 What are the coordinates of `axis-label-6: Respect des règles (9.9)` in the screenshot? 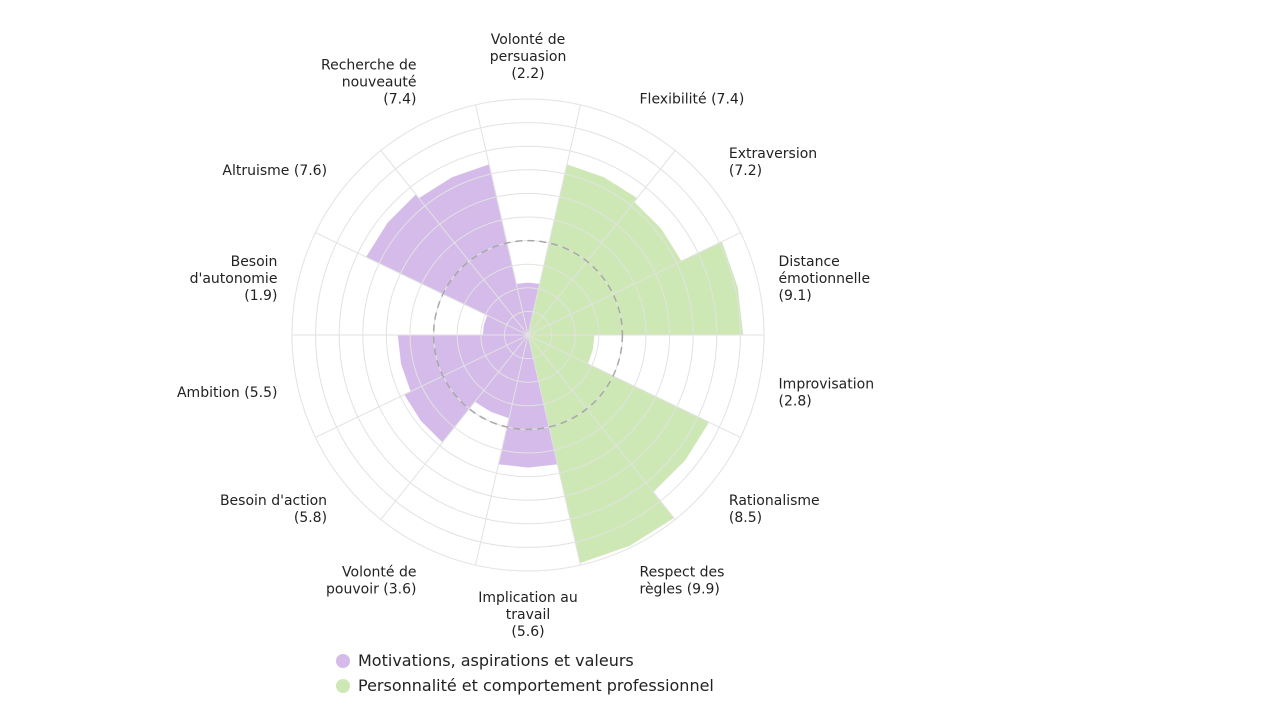 It's located at (682, 581).